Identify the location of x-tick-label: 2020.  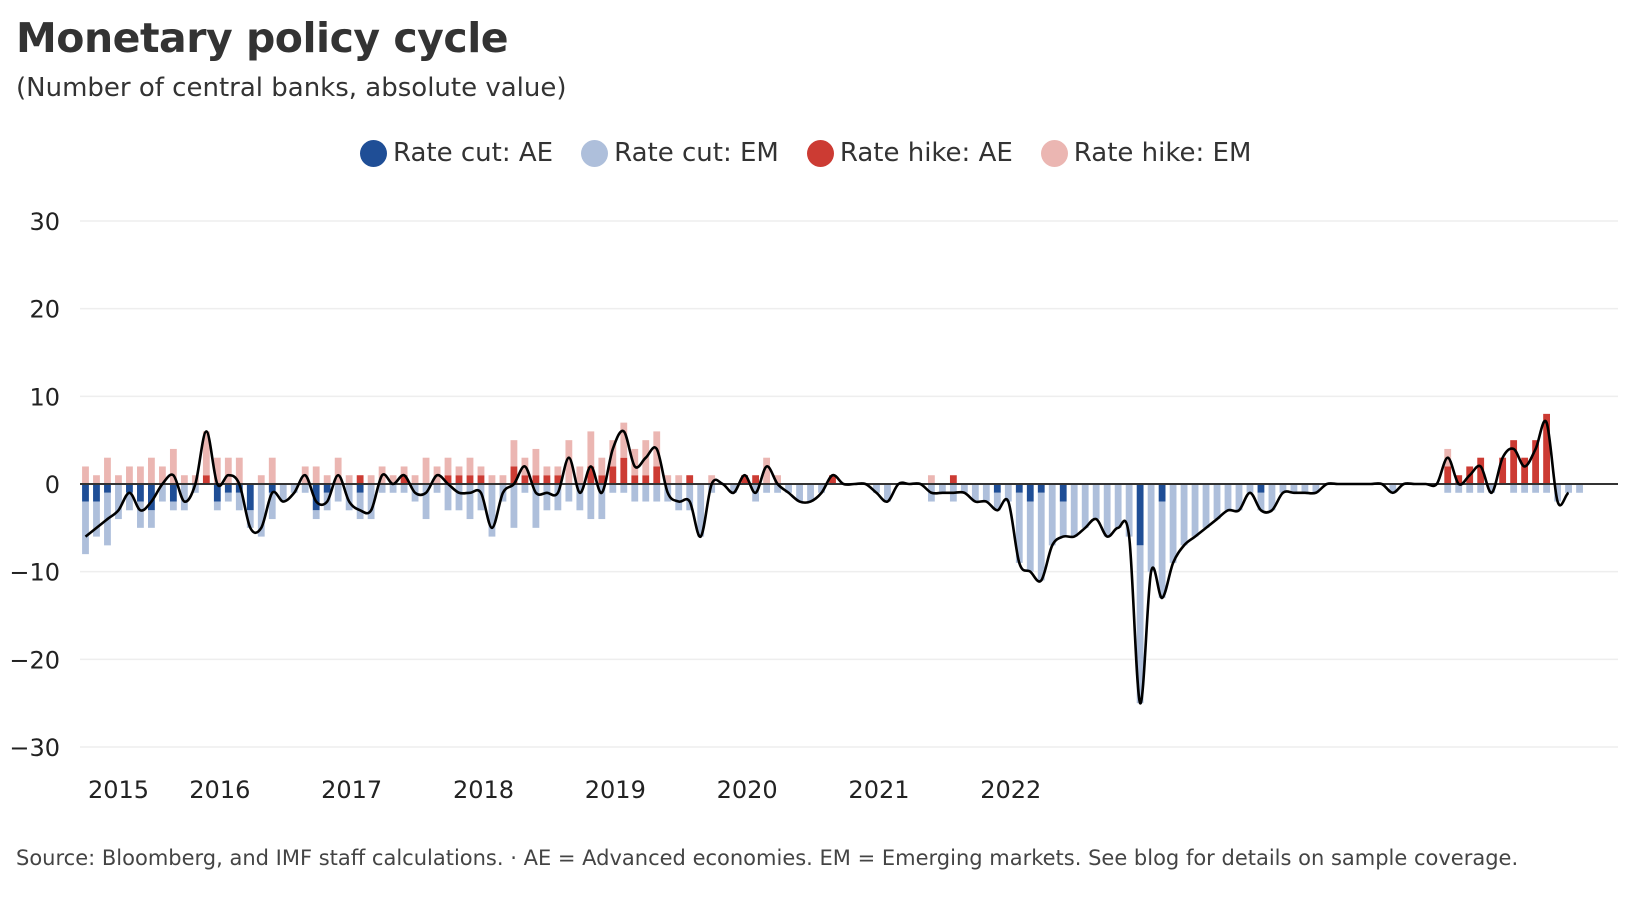
(747, 790).